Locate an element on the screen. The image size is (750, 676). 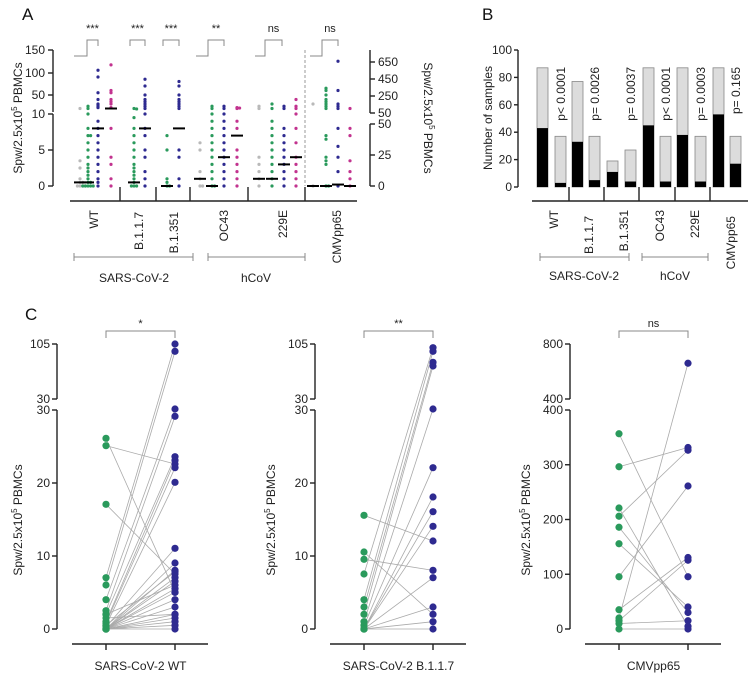
c-tick-label: 200 is located at coordinates (553, 520).